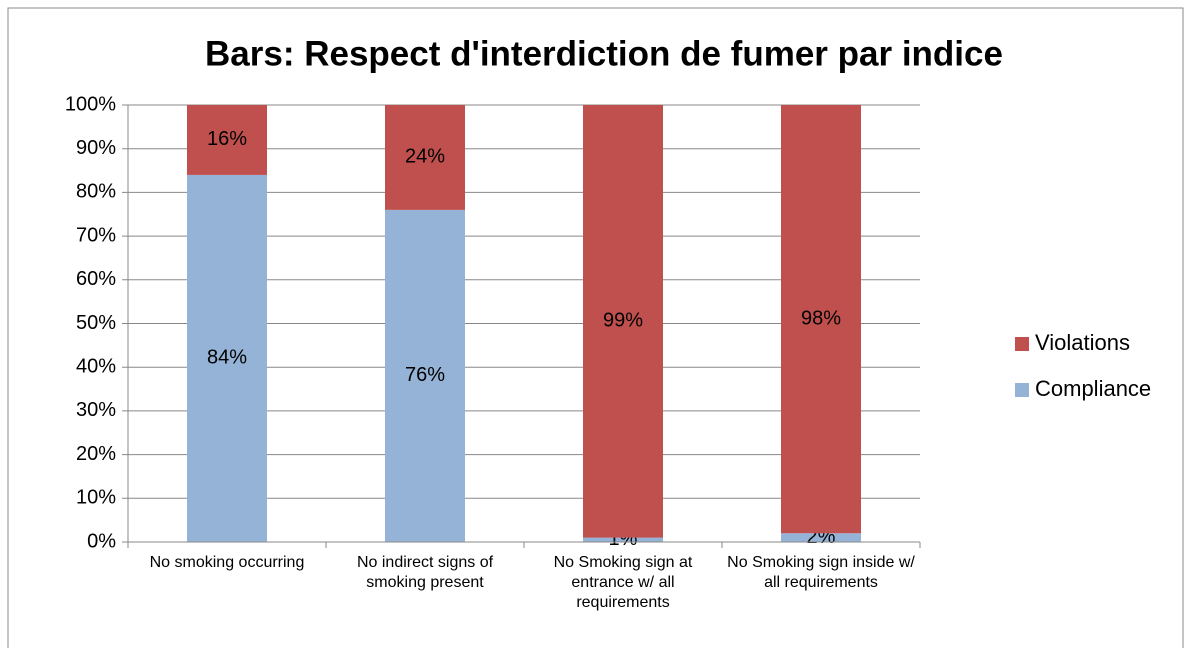  What do you see at coordinates (96, 235) in the screenshot?
I see `y-tick-label: 70%` at bounding box center [96, 235].